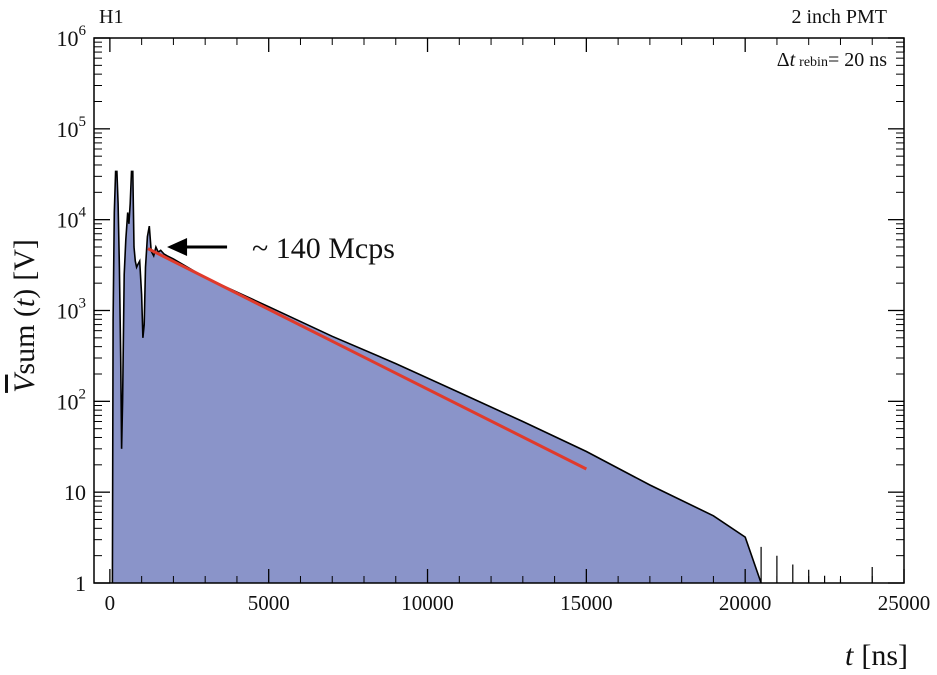 The width and height of the screenshot is (937, 675). Describe the element at coordinates (586, 603) in the screenshot. I see `x-tick-label: 15000` at that location.